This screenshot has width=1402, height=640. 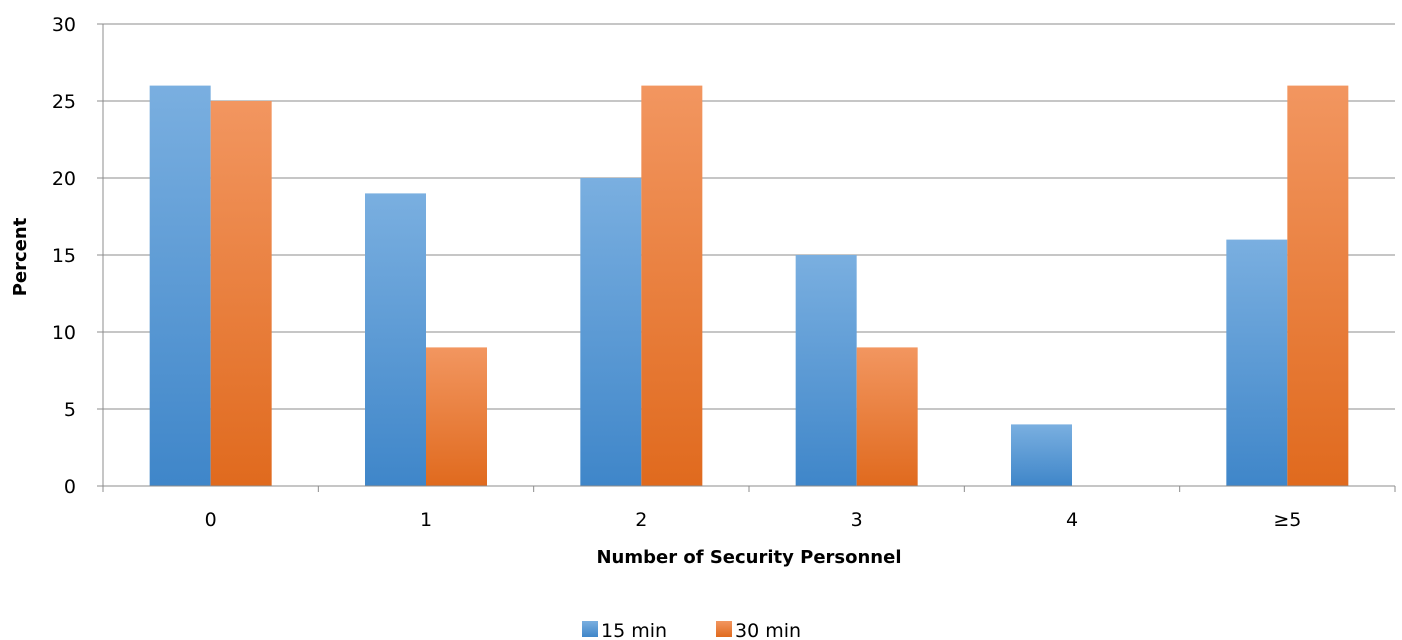 What do you see at coordinates (641, 520) in the screenshot?
I see `x-tick-label-2: 2` at bounding box center [641, 520].